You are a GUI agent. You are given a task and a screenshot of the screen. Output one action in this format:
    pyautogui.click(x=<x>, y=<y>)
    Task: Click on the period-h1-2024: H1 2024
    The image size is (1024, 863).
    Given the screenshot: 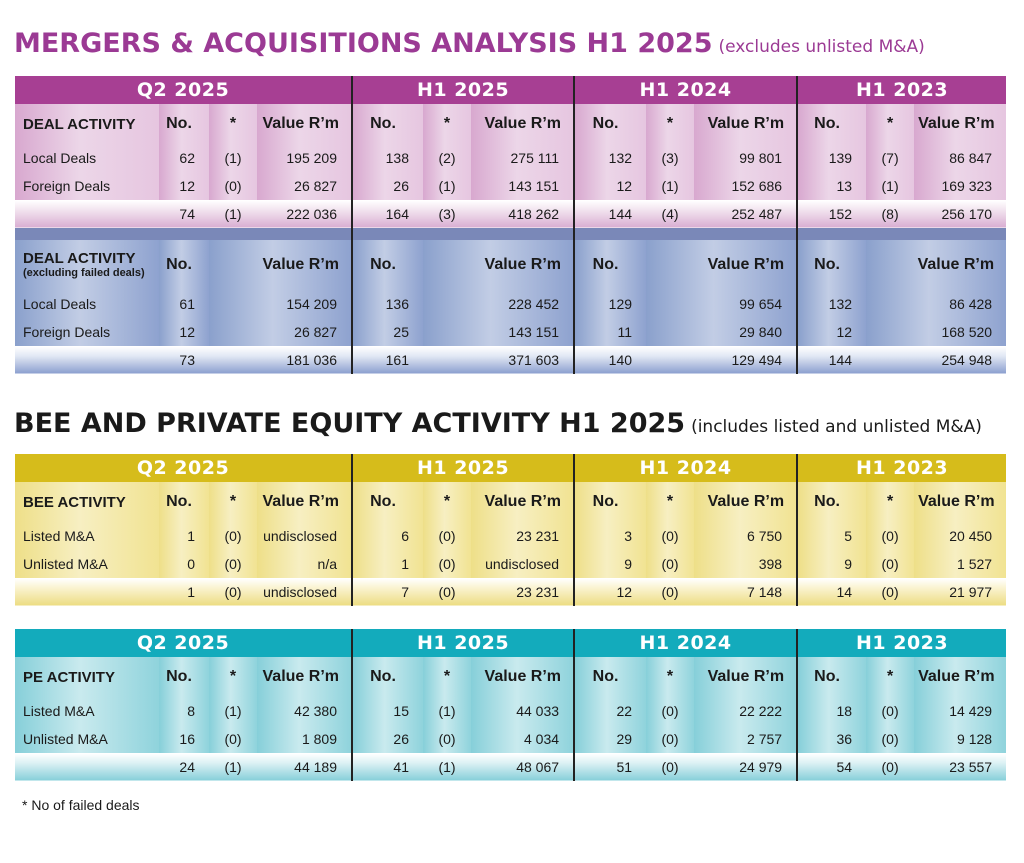 What is the action you would take?
    pyautogui.click(x=686, y=468)
    